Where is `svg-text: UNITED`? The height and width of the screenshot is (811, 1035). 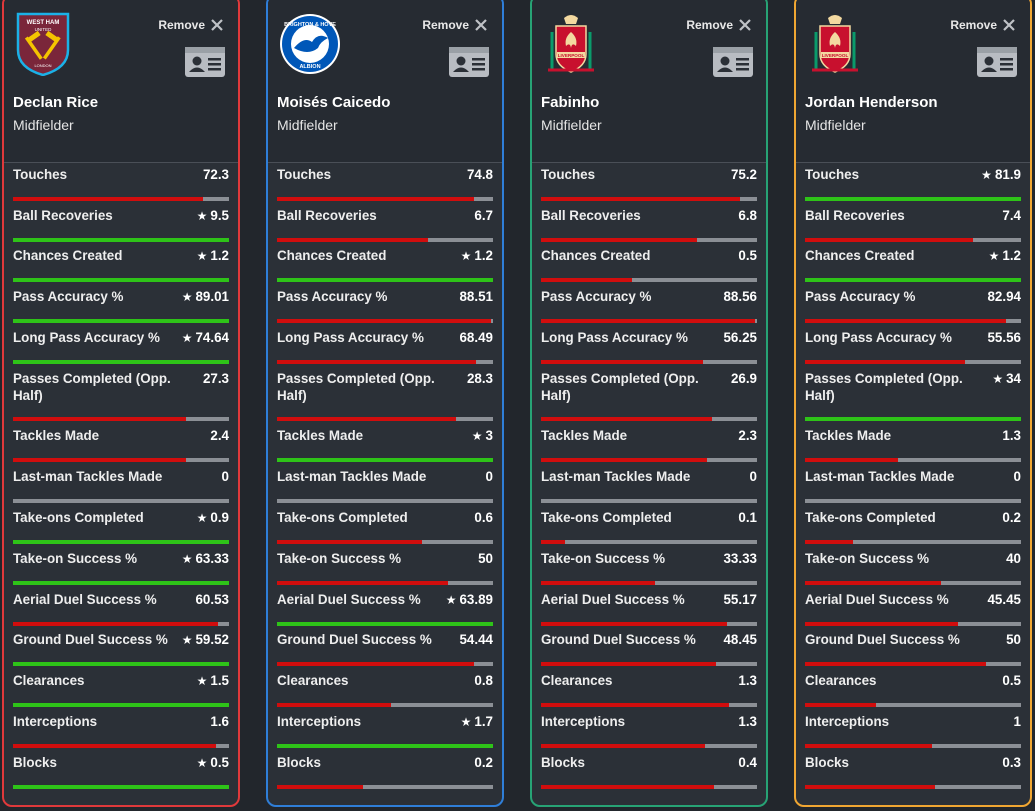 svg-text: UNITED is located at coordinates (44, 29).